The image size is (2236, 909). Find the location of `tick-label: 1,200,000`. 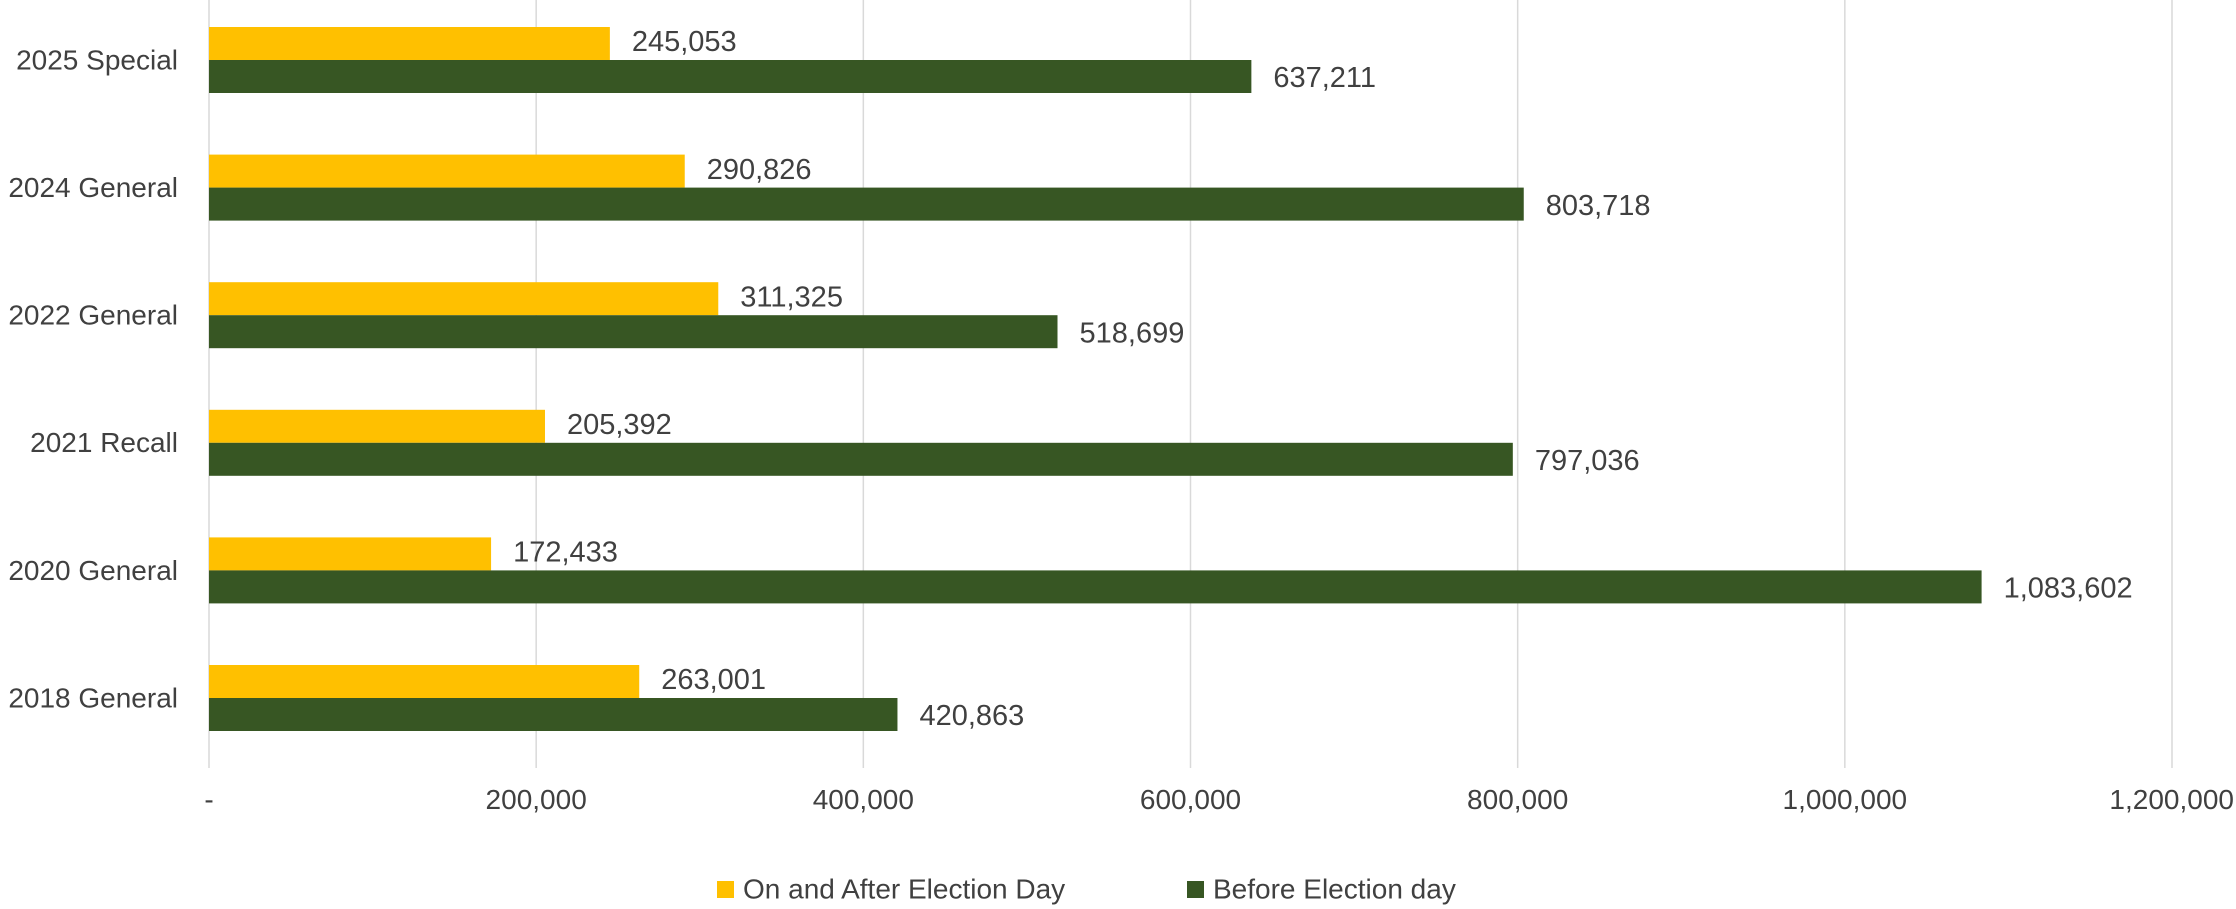

tick-label: 1,200,000 is located at coordinates (2171, 799).